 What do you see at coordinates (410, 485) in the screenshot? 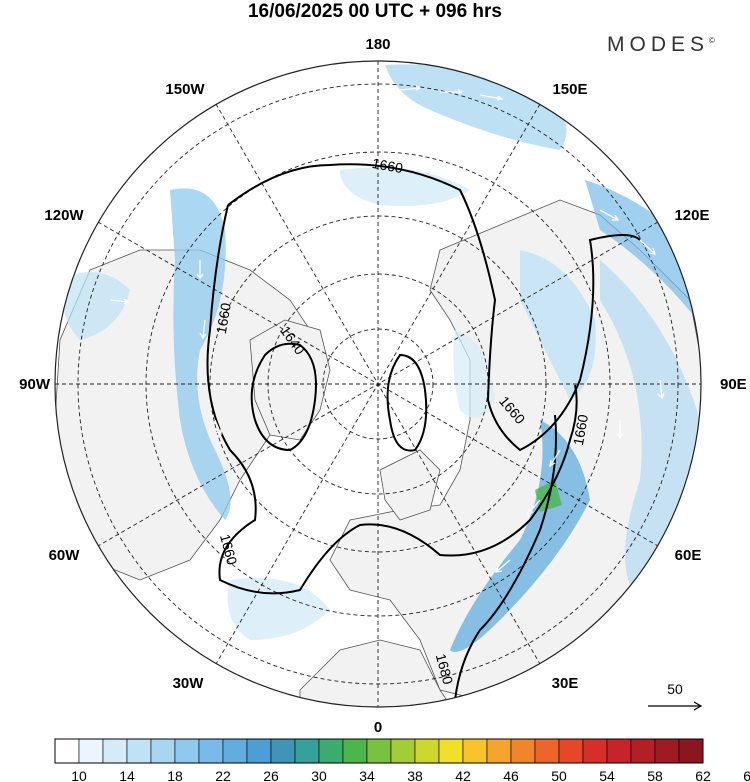
I see `land-scandinavia` at bounding box center [410, 485].